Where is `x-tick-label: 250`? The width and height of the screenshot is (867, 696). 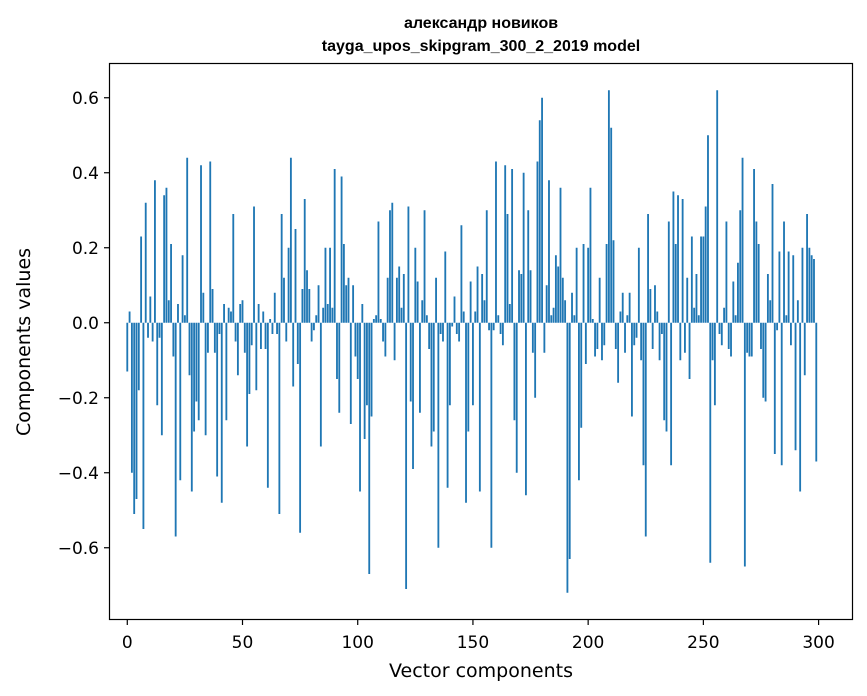 x-tick-label: 250 is located at coordinates (703, 643).